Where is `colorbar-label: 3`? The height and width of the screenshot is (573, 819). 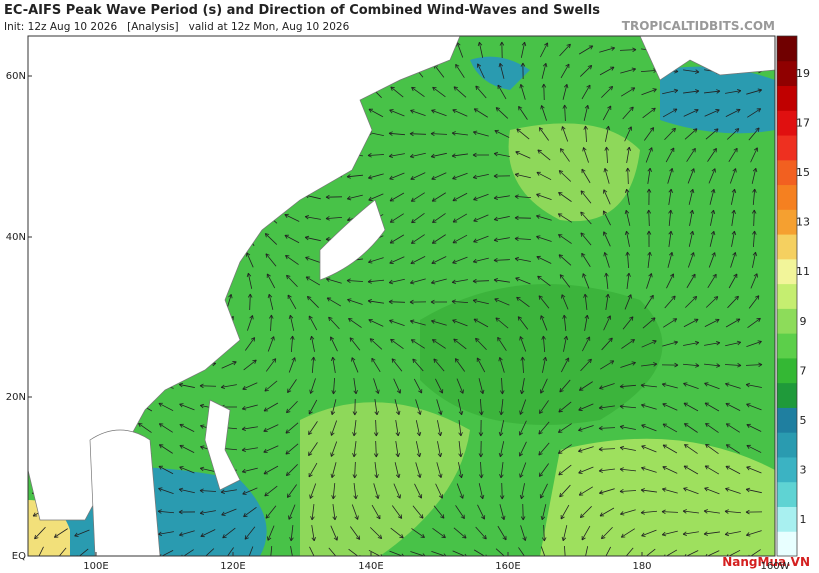 colorbar-label: 3 is located at coordinates (803, 469).